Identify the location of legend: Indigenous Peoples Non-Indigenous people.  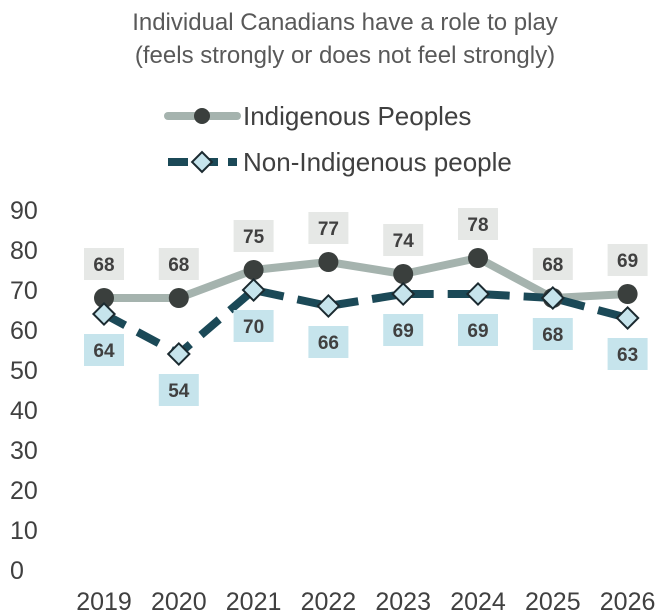
(338, 139).